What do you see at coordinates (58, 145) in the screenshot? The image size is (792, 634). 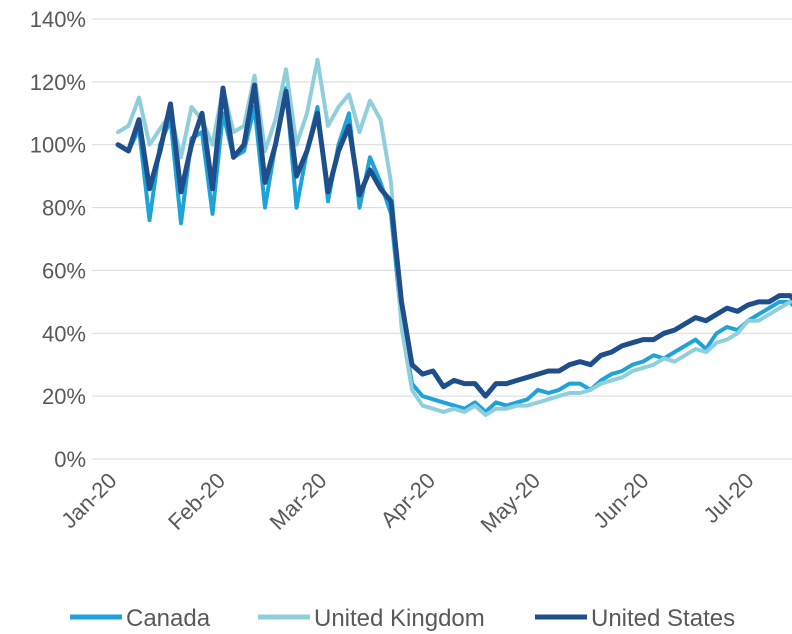 I see `y-tick-label: 100%` at bounding box center [58, 145].